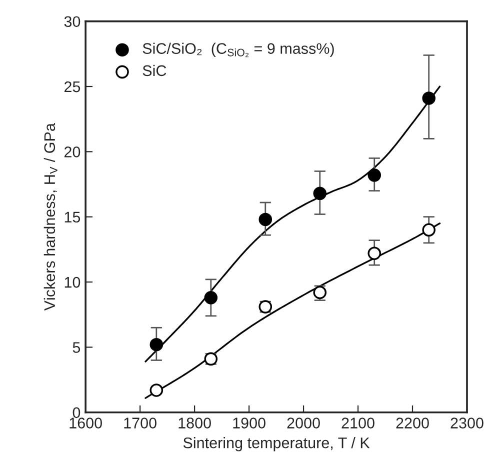 The height and width of the screenshot is (474, 489). Describe the element at coordinates (76, 412) in the screenshot. I see `y-tick-label: 0` at that location.